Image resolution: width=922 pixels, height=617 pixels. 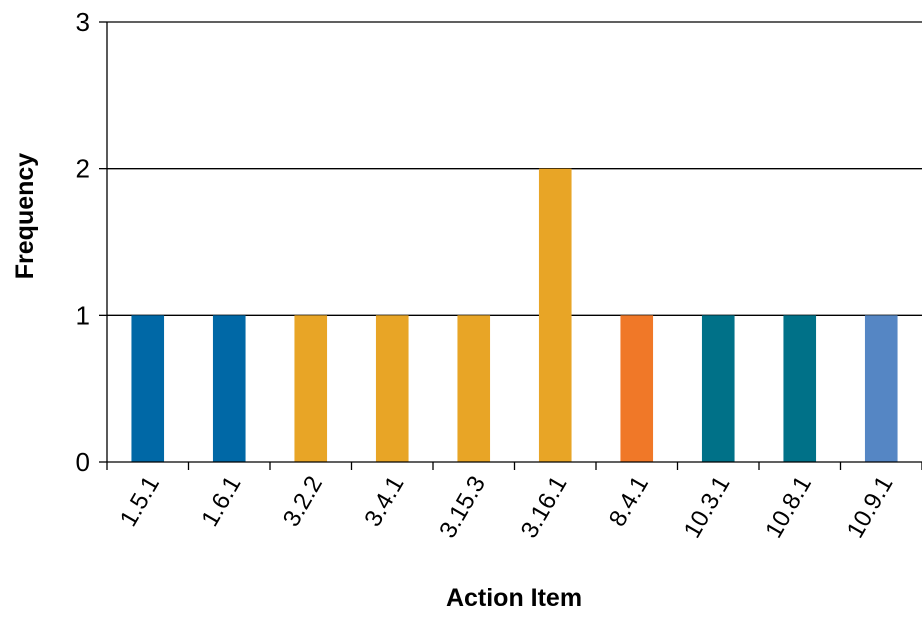 What do you see at coordinates (83, 462) in the screenshot?
I see `y-tick-label: 0` at bounding box center [83, 462].